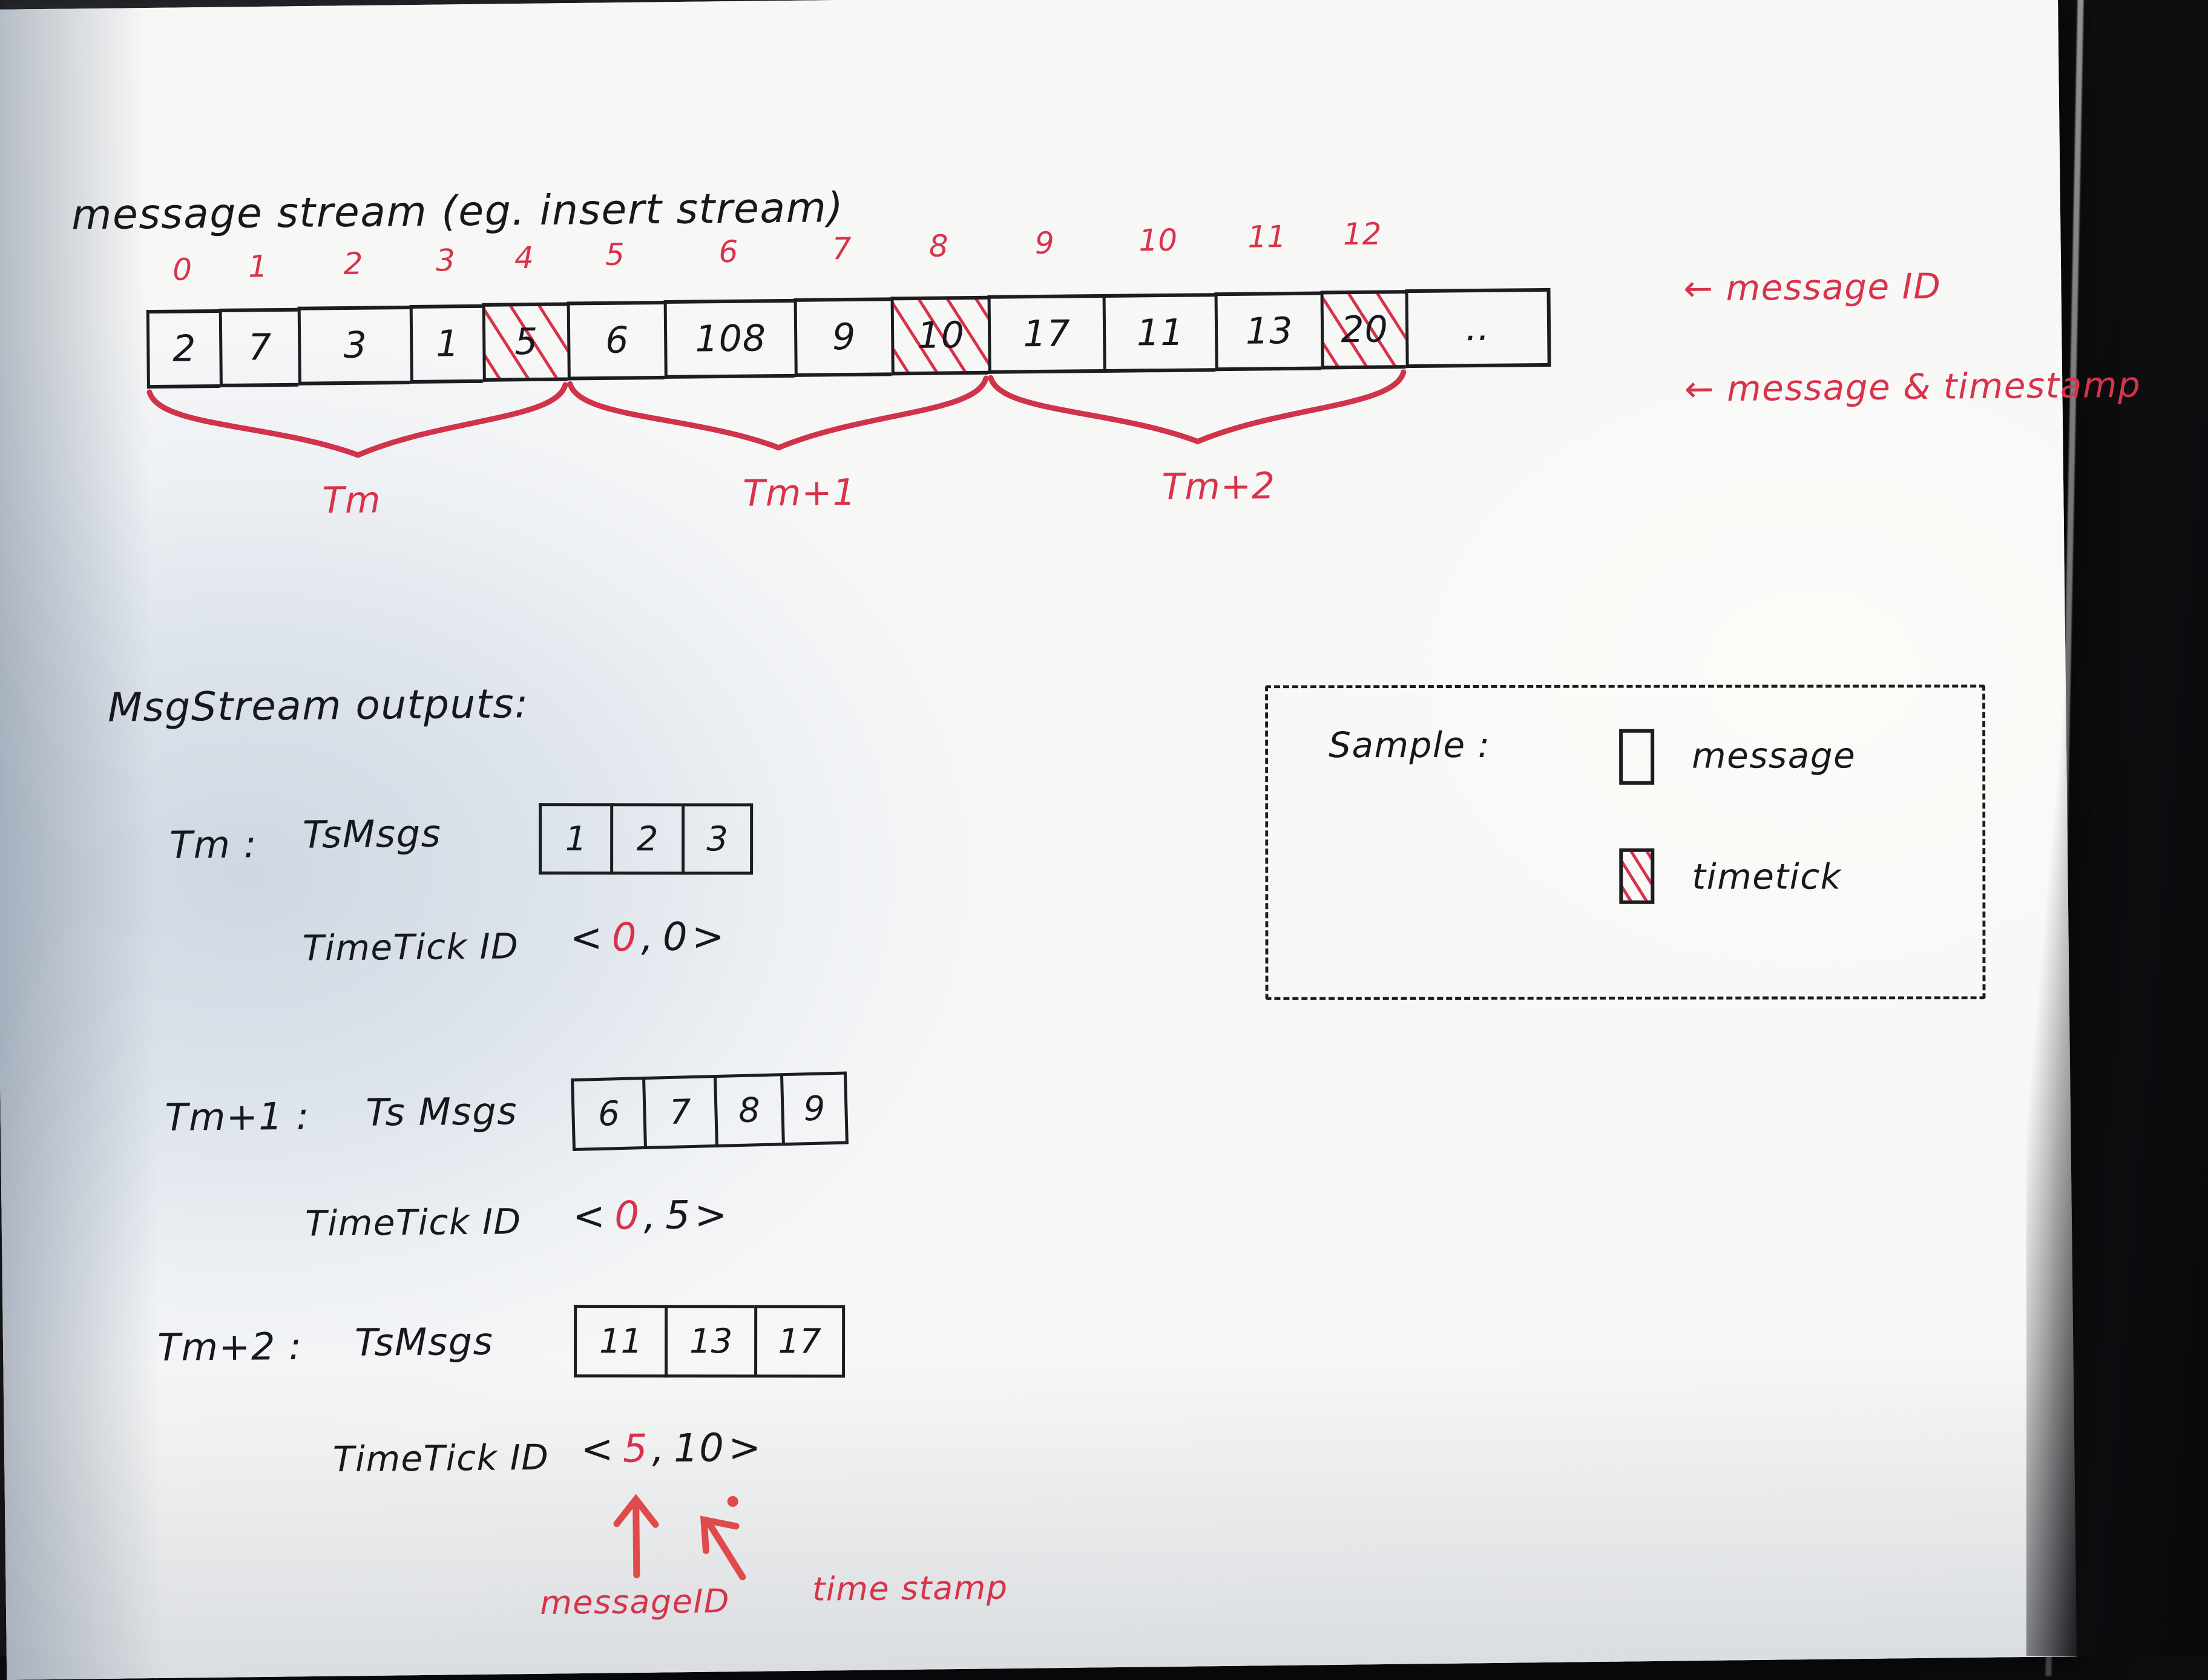  Describe the element at coordinates (1363, 329) in the screenshot. I see `stream-cell-timetick: 20` at that location.